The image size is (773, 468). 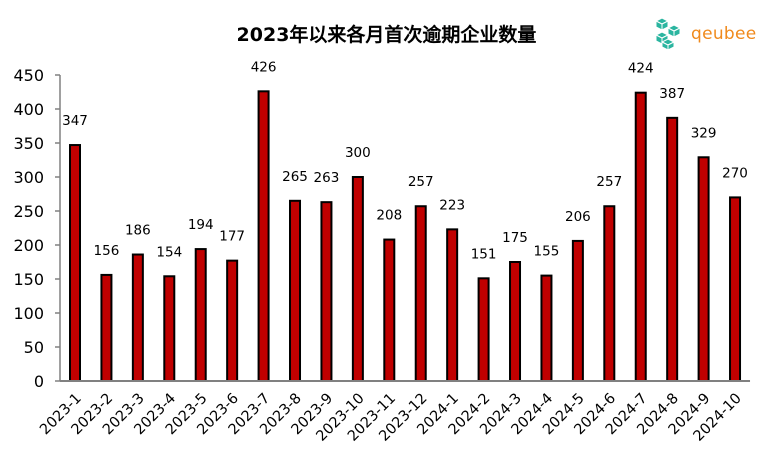 What do you see at coordinates (668, 34) in the screenshot?
I see `cube-cluster-icon` at bounding box center [668, 34].